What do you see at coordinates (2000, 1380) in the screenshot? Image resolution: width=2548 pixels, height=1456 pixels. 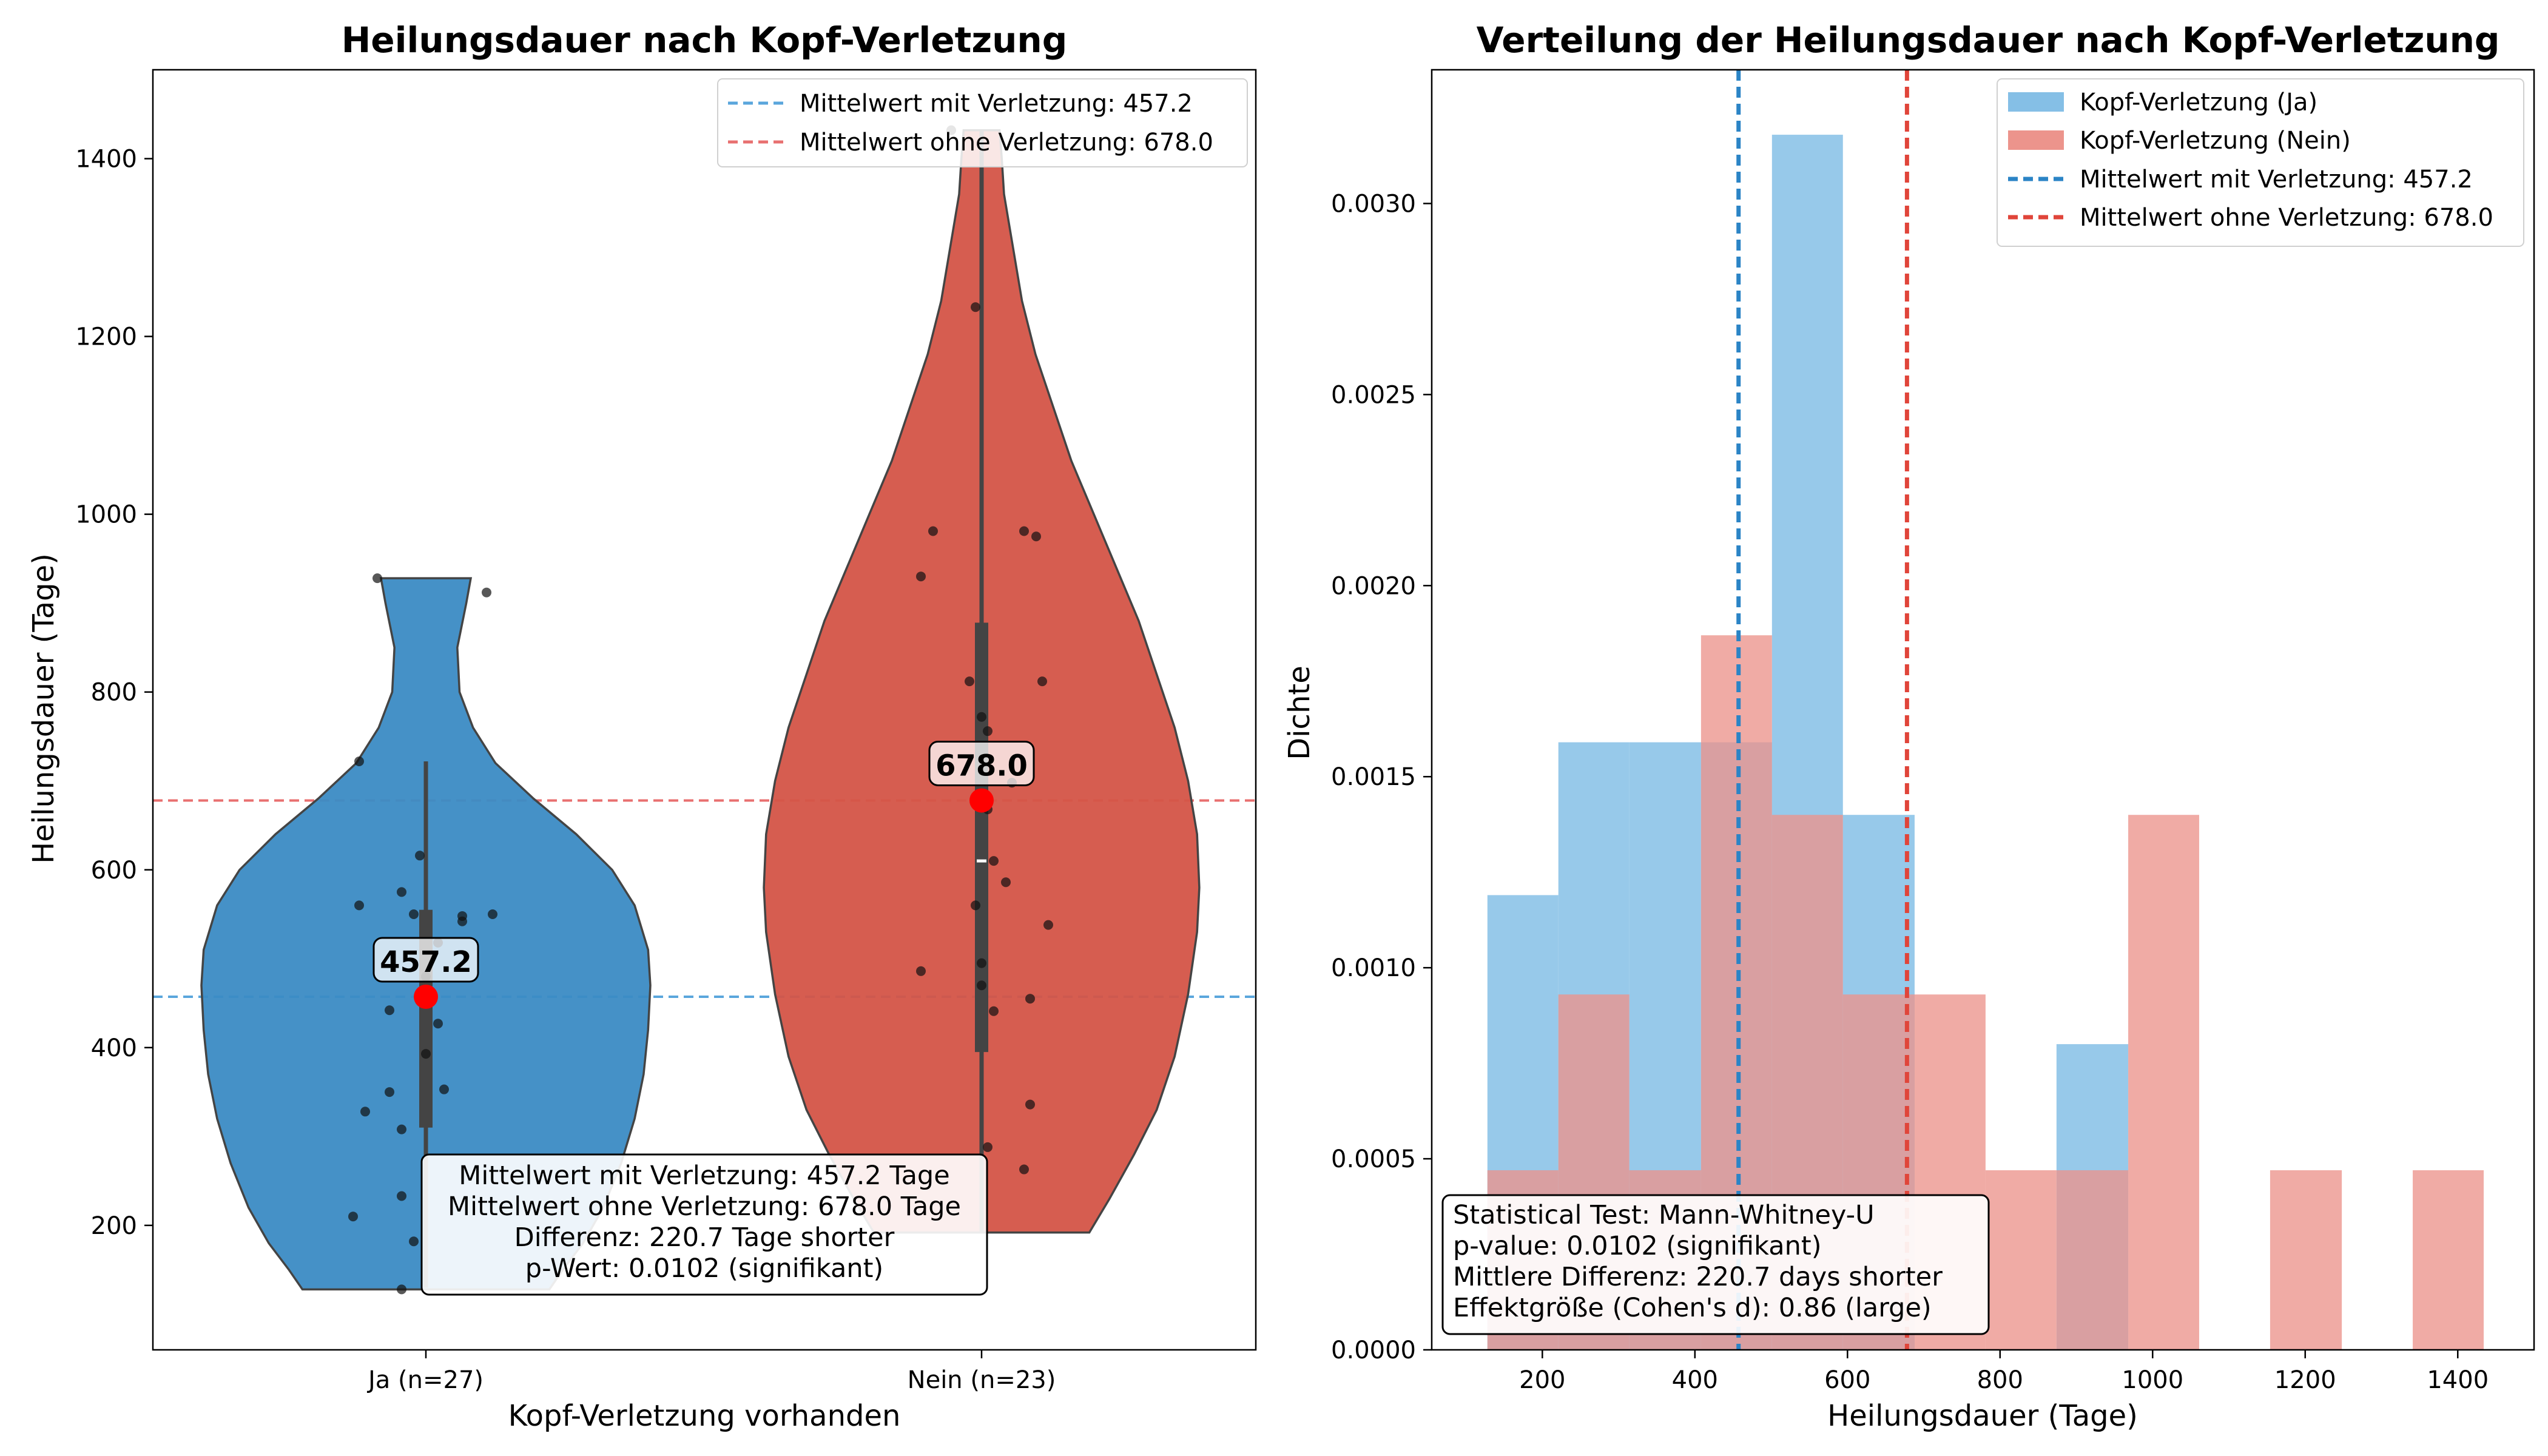 I see `x-tick-label: 800` at bounding box center [2000, 1380].